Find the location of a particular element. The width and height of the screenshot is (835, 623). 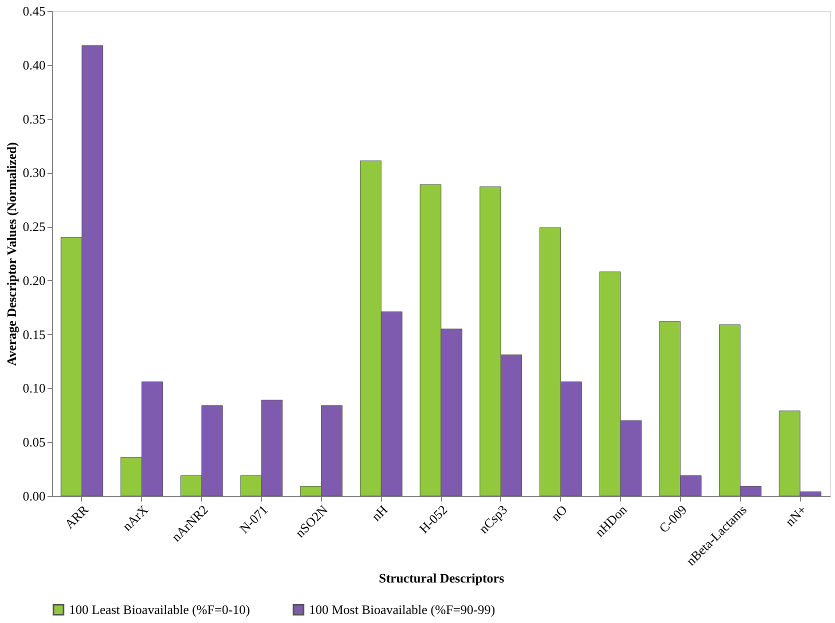

y-axis-title: Average Descriptor Values (Normalized) is located at coordinates (11, 254).